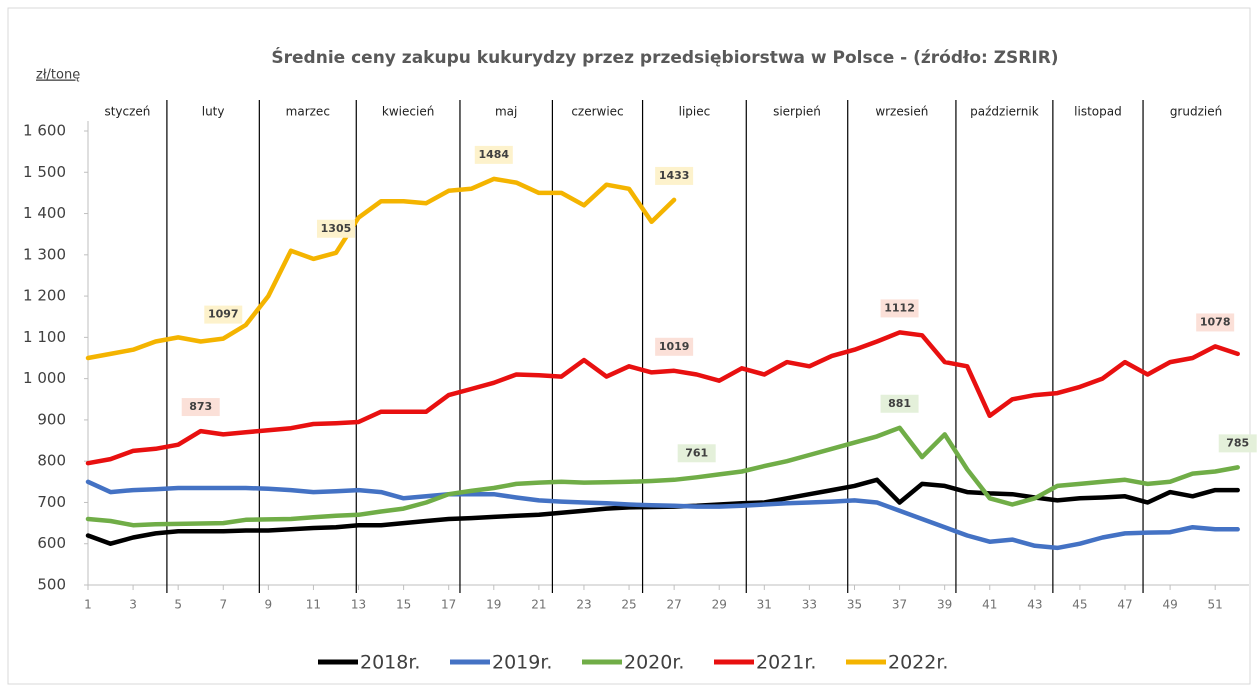 This screenshot has width=1258, height=691. Describe the element at coordinates (1004, 112) in the screenshot. I see `month-label: październik` at that location.